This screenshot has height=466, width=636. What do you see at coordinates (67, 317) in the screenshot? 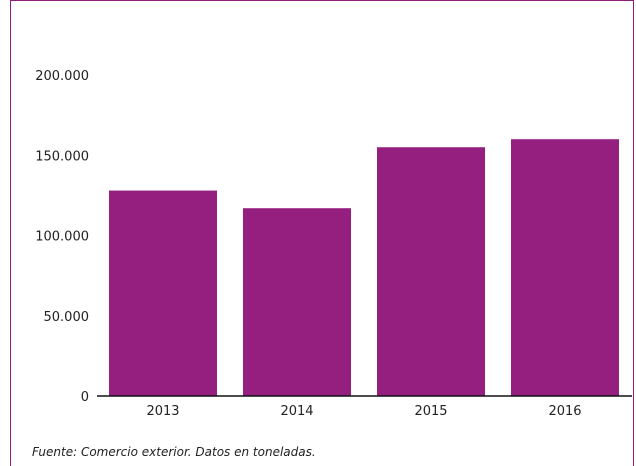
I see `y-tick-label: 50.000` at bounding box center [67, 317].